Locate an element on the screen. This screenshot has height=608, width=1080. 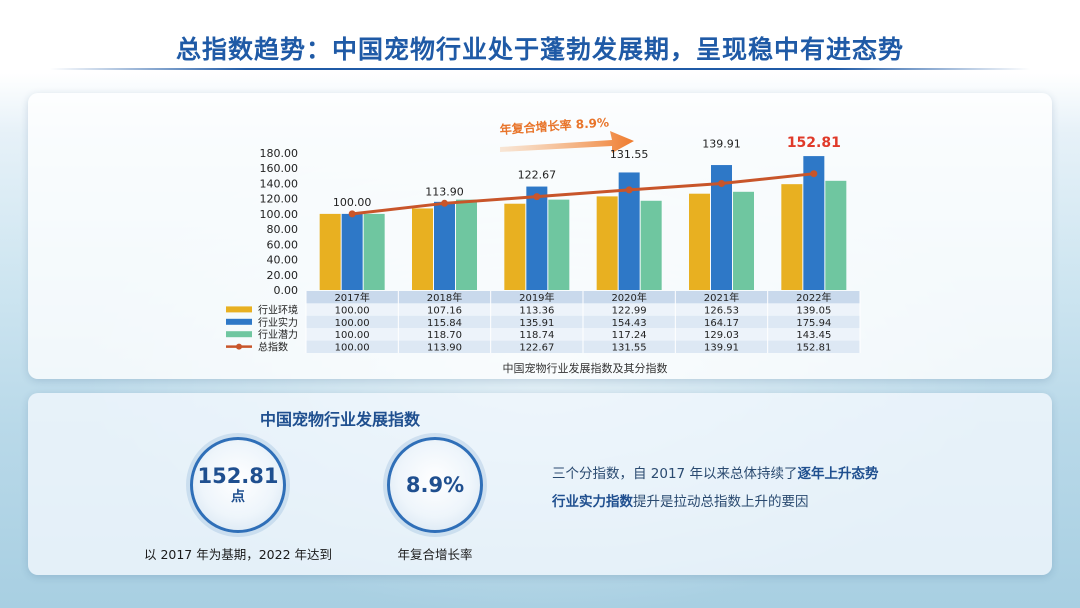
line-data-label: 139.91 is located at coordinates (721, 144).